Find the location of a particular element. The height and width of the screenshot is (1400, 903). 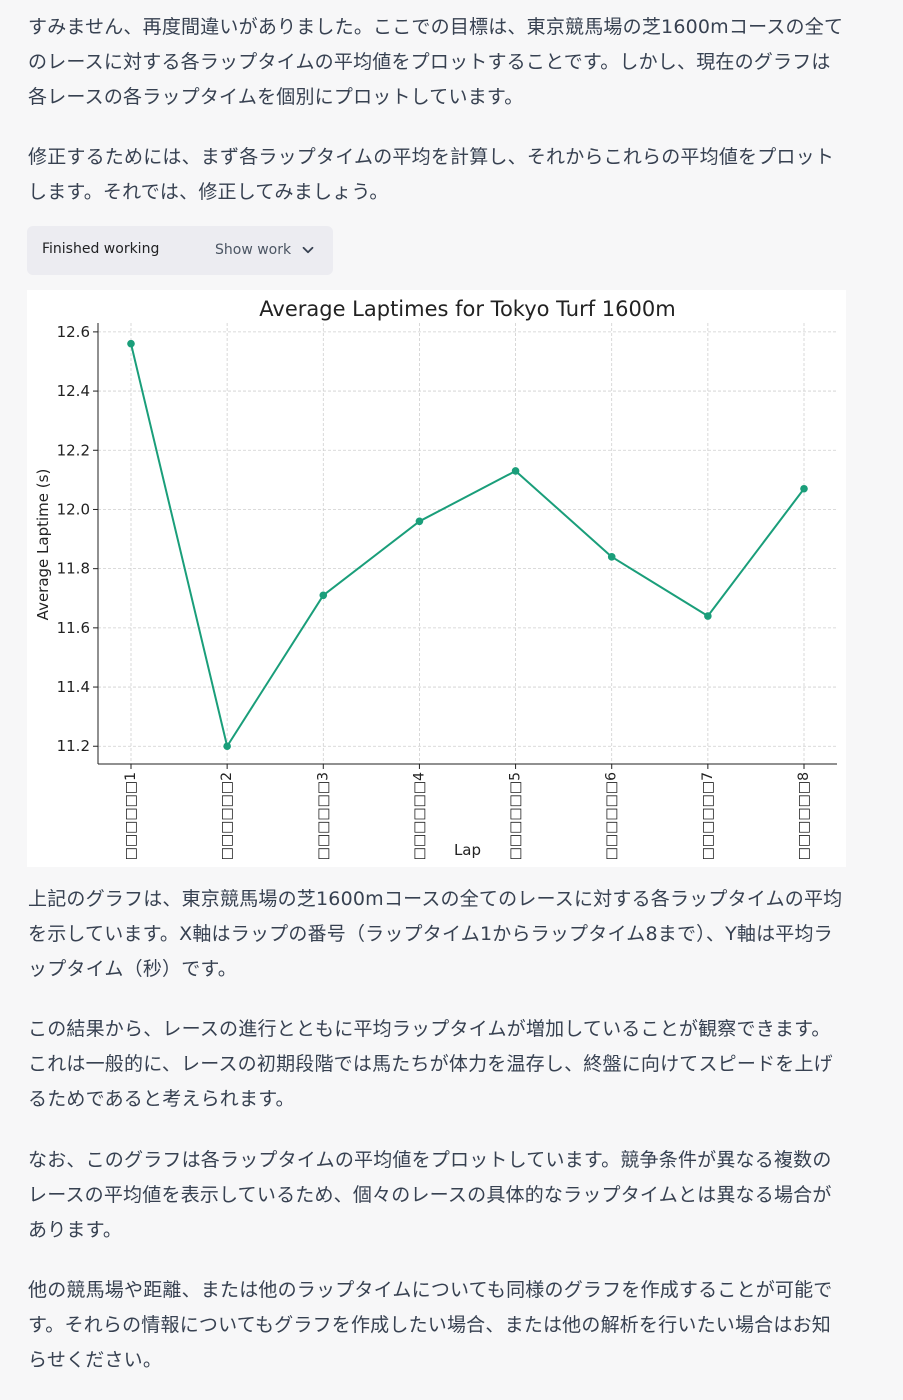

x-tick-label: □□□□□□1 is located at coordinates (131, 816).